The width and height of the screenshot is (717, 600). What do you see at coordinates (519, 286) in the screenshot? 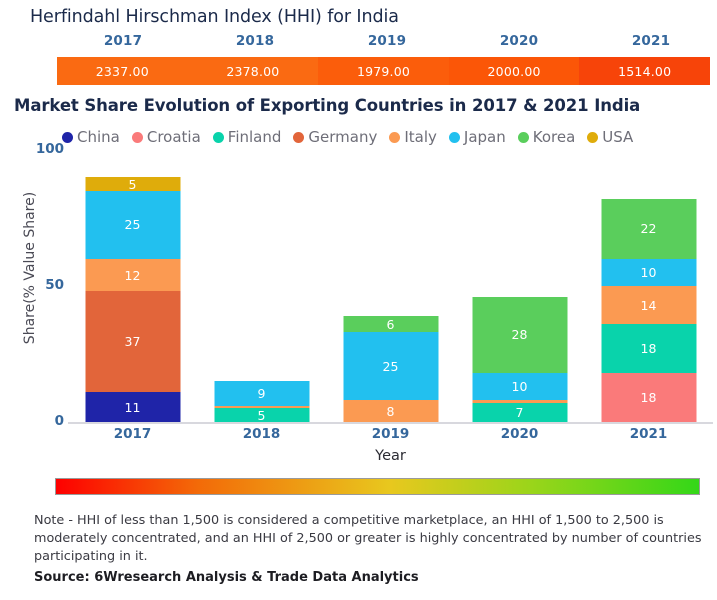
I see `bar-column: 7 10 28` at bounding box center [519, 286].